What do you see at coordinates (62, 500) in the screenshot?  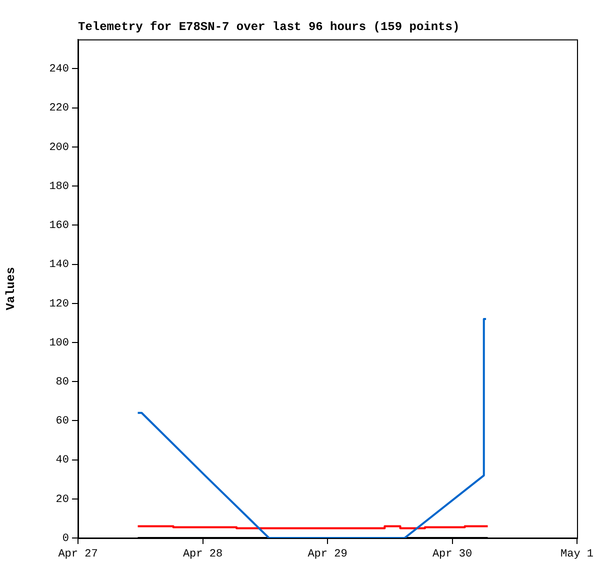 I see `y-tick-label: 20` at bounding box center [62, 500].